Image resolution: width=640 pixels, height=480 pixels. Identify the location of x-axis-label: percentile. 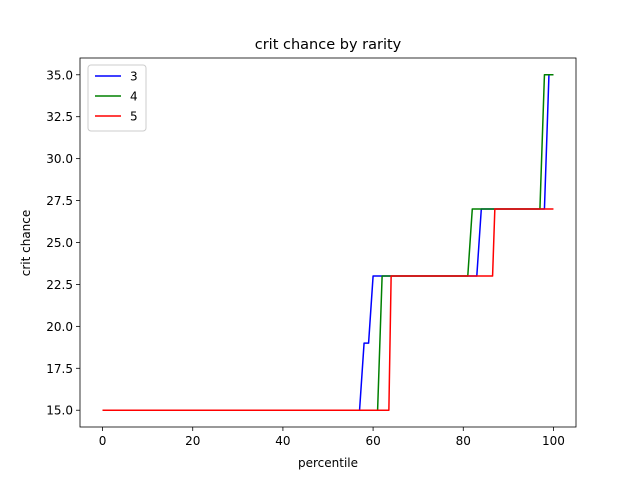
(328, 463).